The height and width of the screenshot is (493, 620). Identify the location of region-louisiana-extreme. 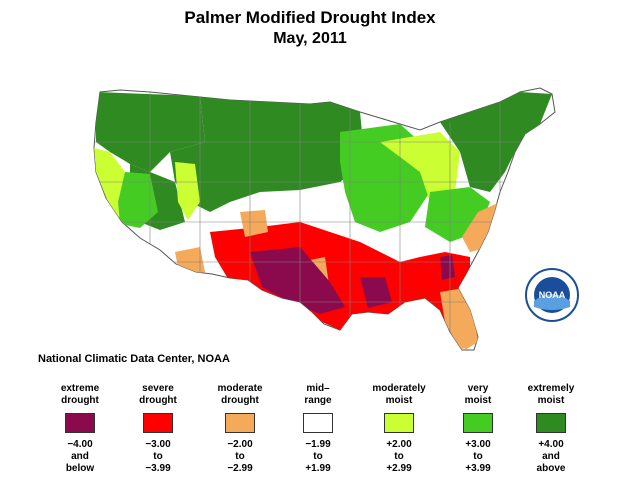
(376, 292).